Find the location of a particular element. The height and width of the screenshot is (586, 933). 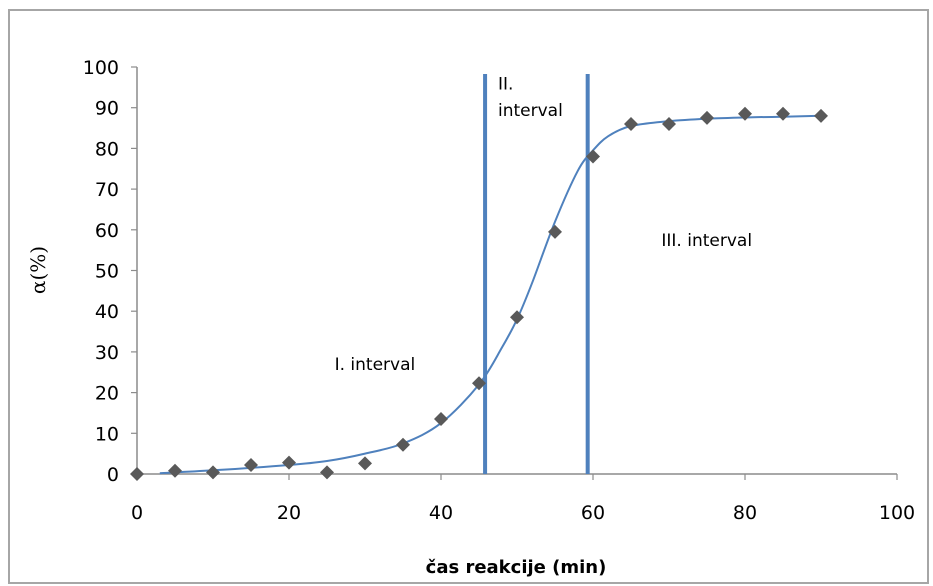

x-tick-labels: 0 20 40 60 80 100 is located at coordinates (523, 513).